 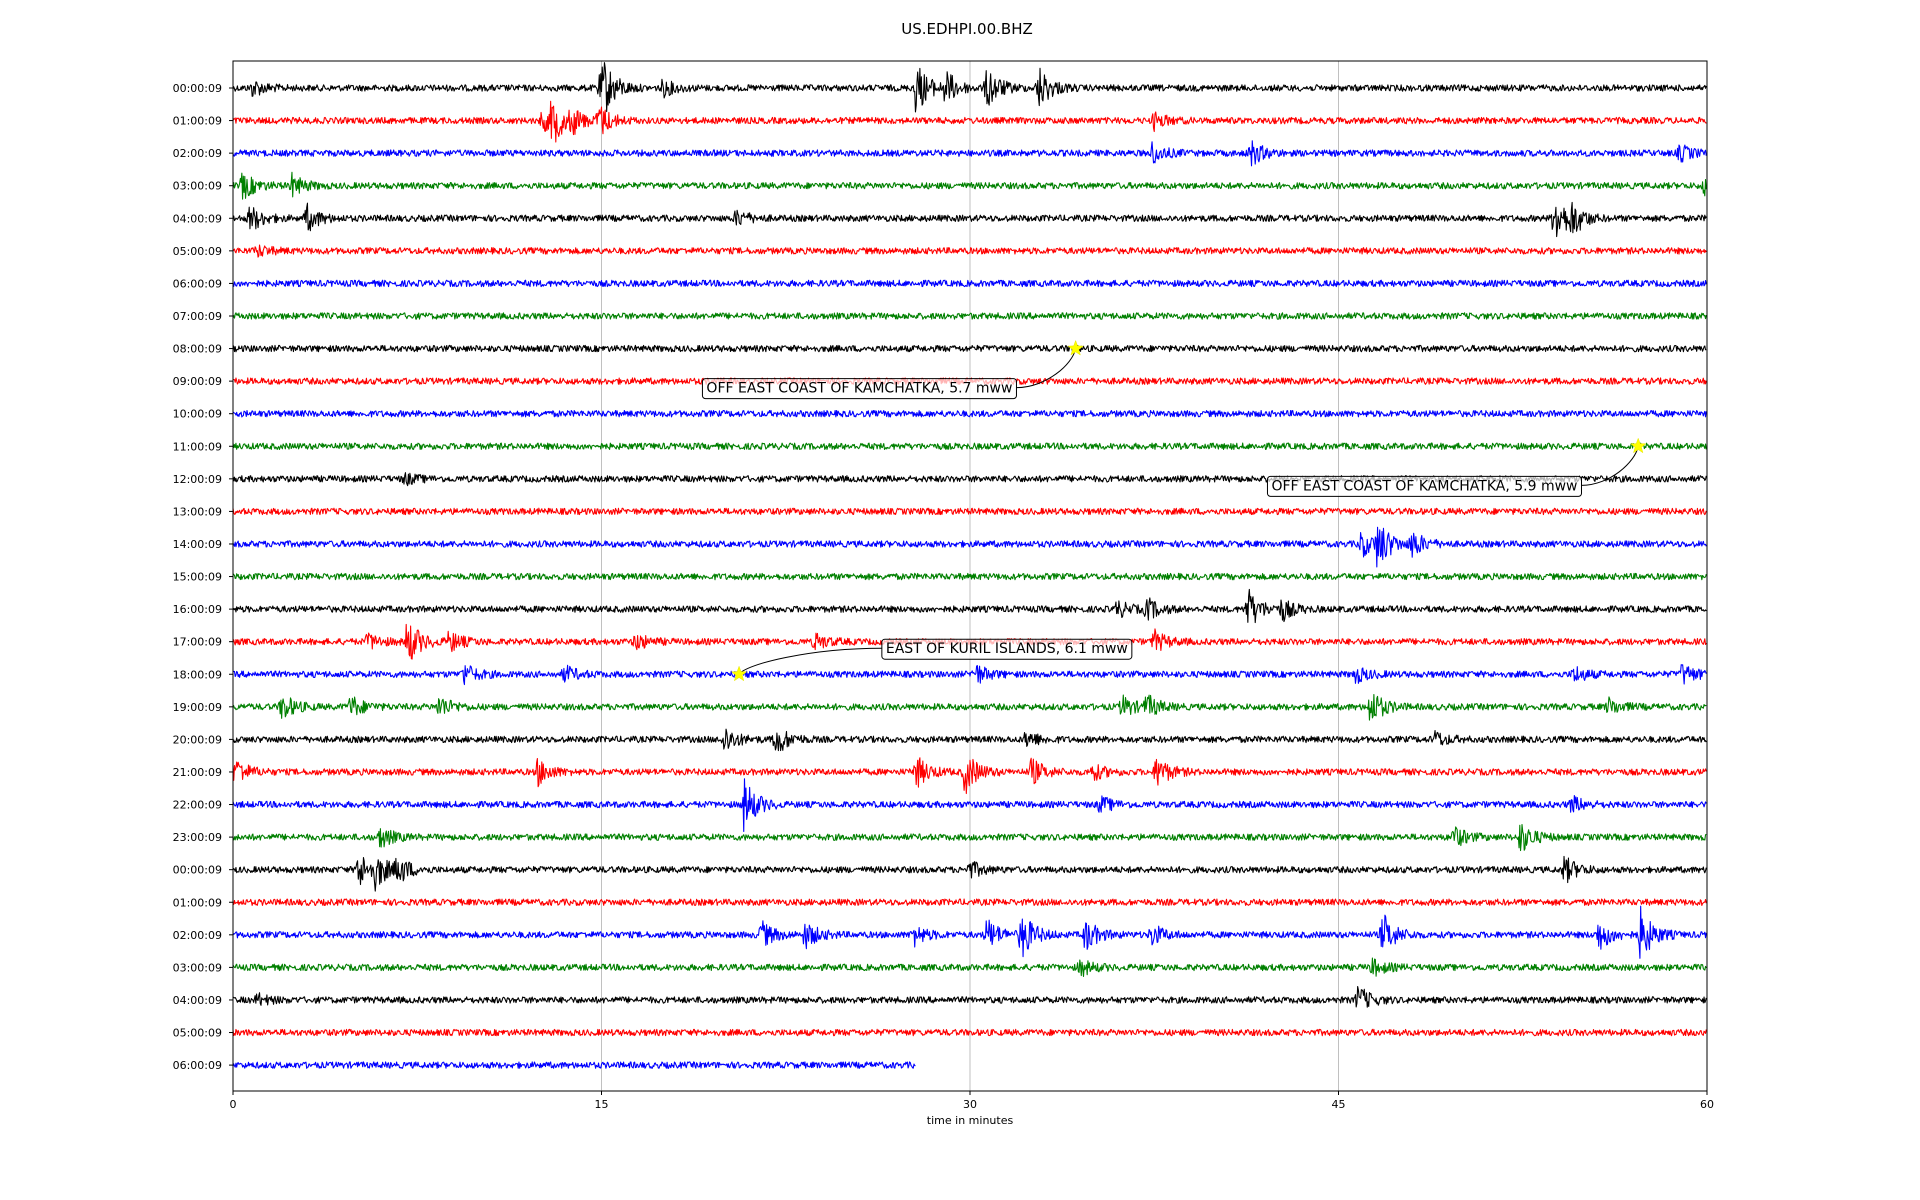 I want to click on y-tick-label-4: 04:00:09, so click(x=197, y=218).